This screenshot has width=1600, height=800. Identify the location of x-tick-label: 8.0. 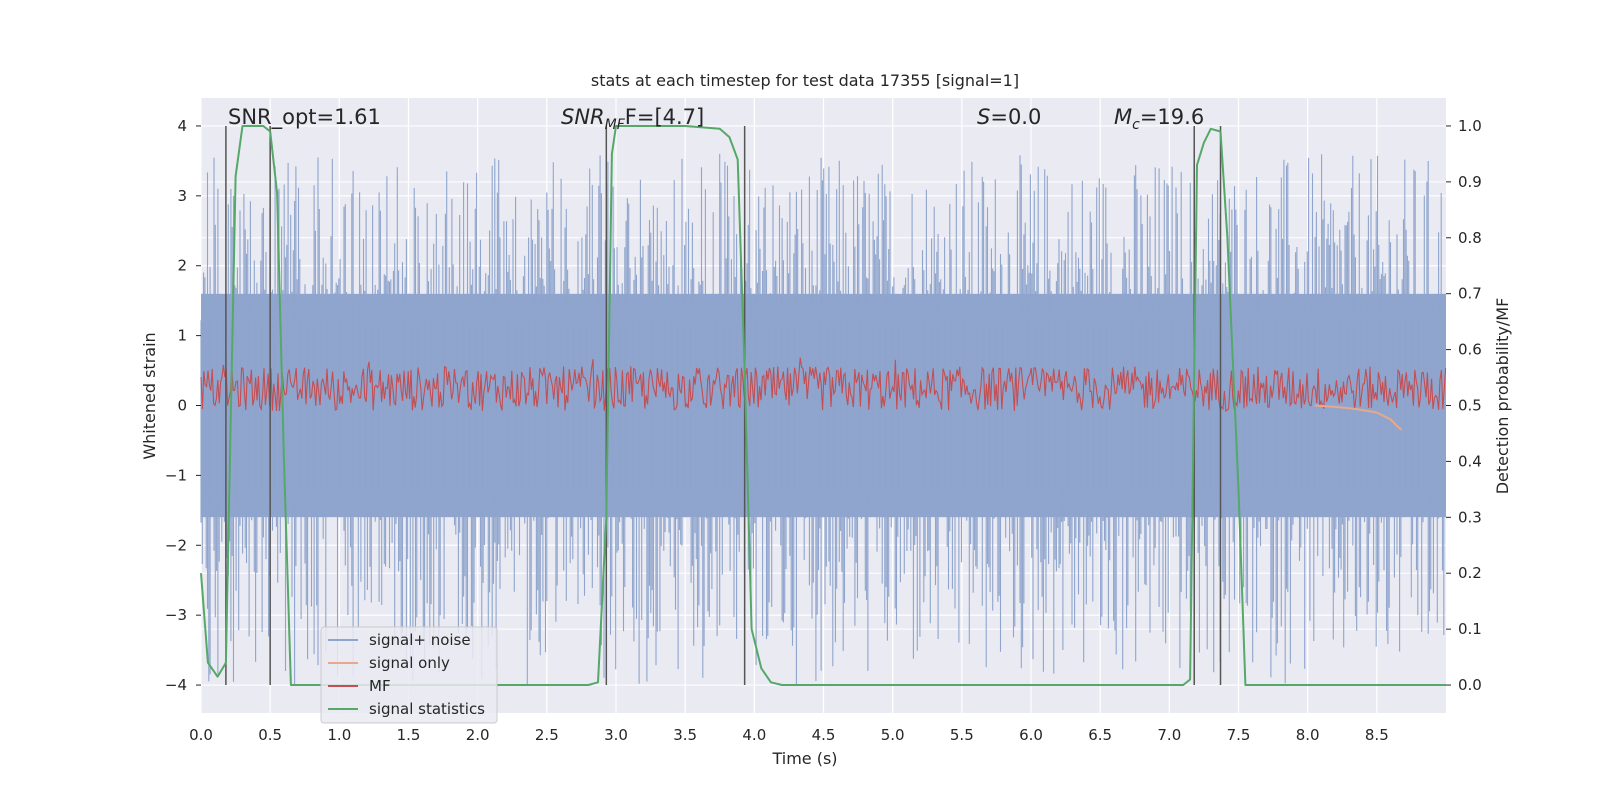
(1308, 735).